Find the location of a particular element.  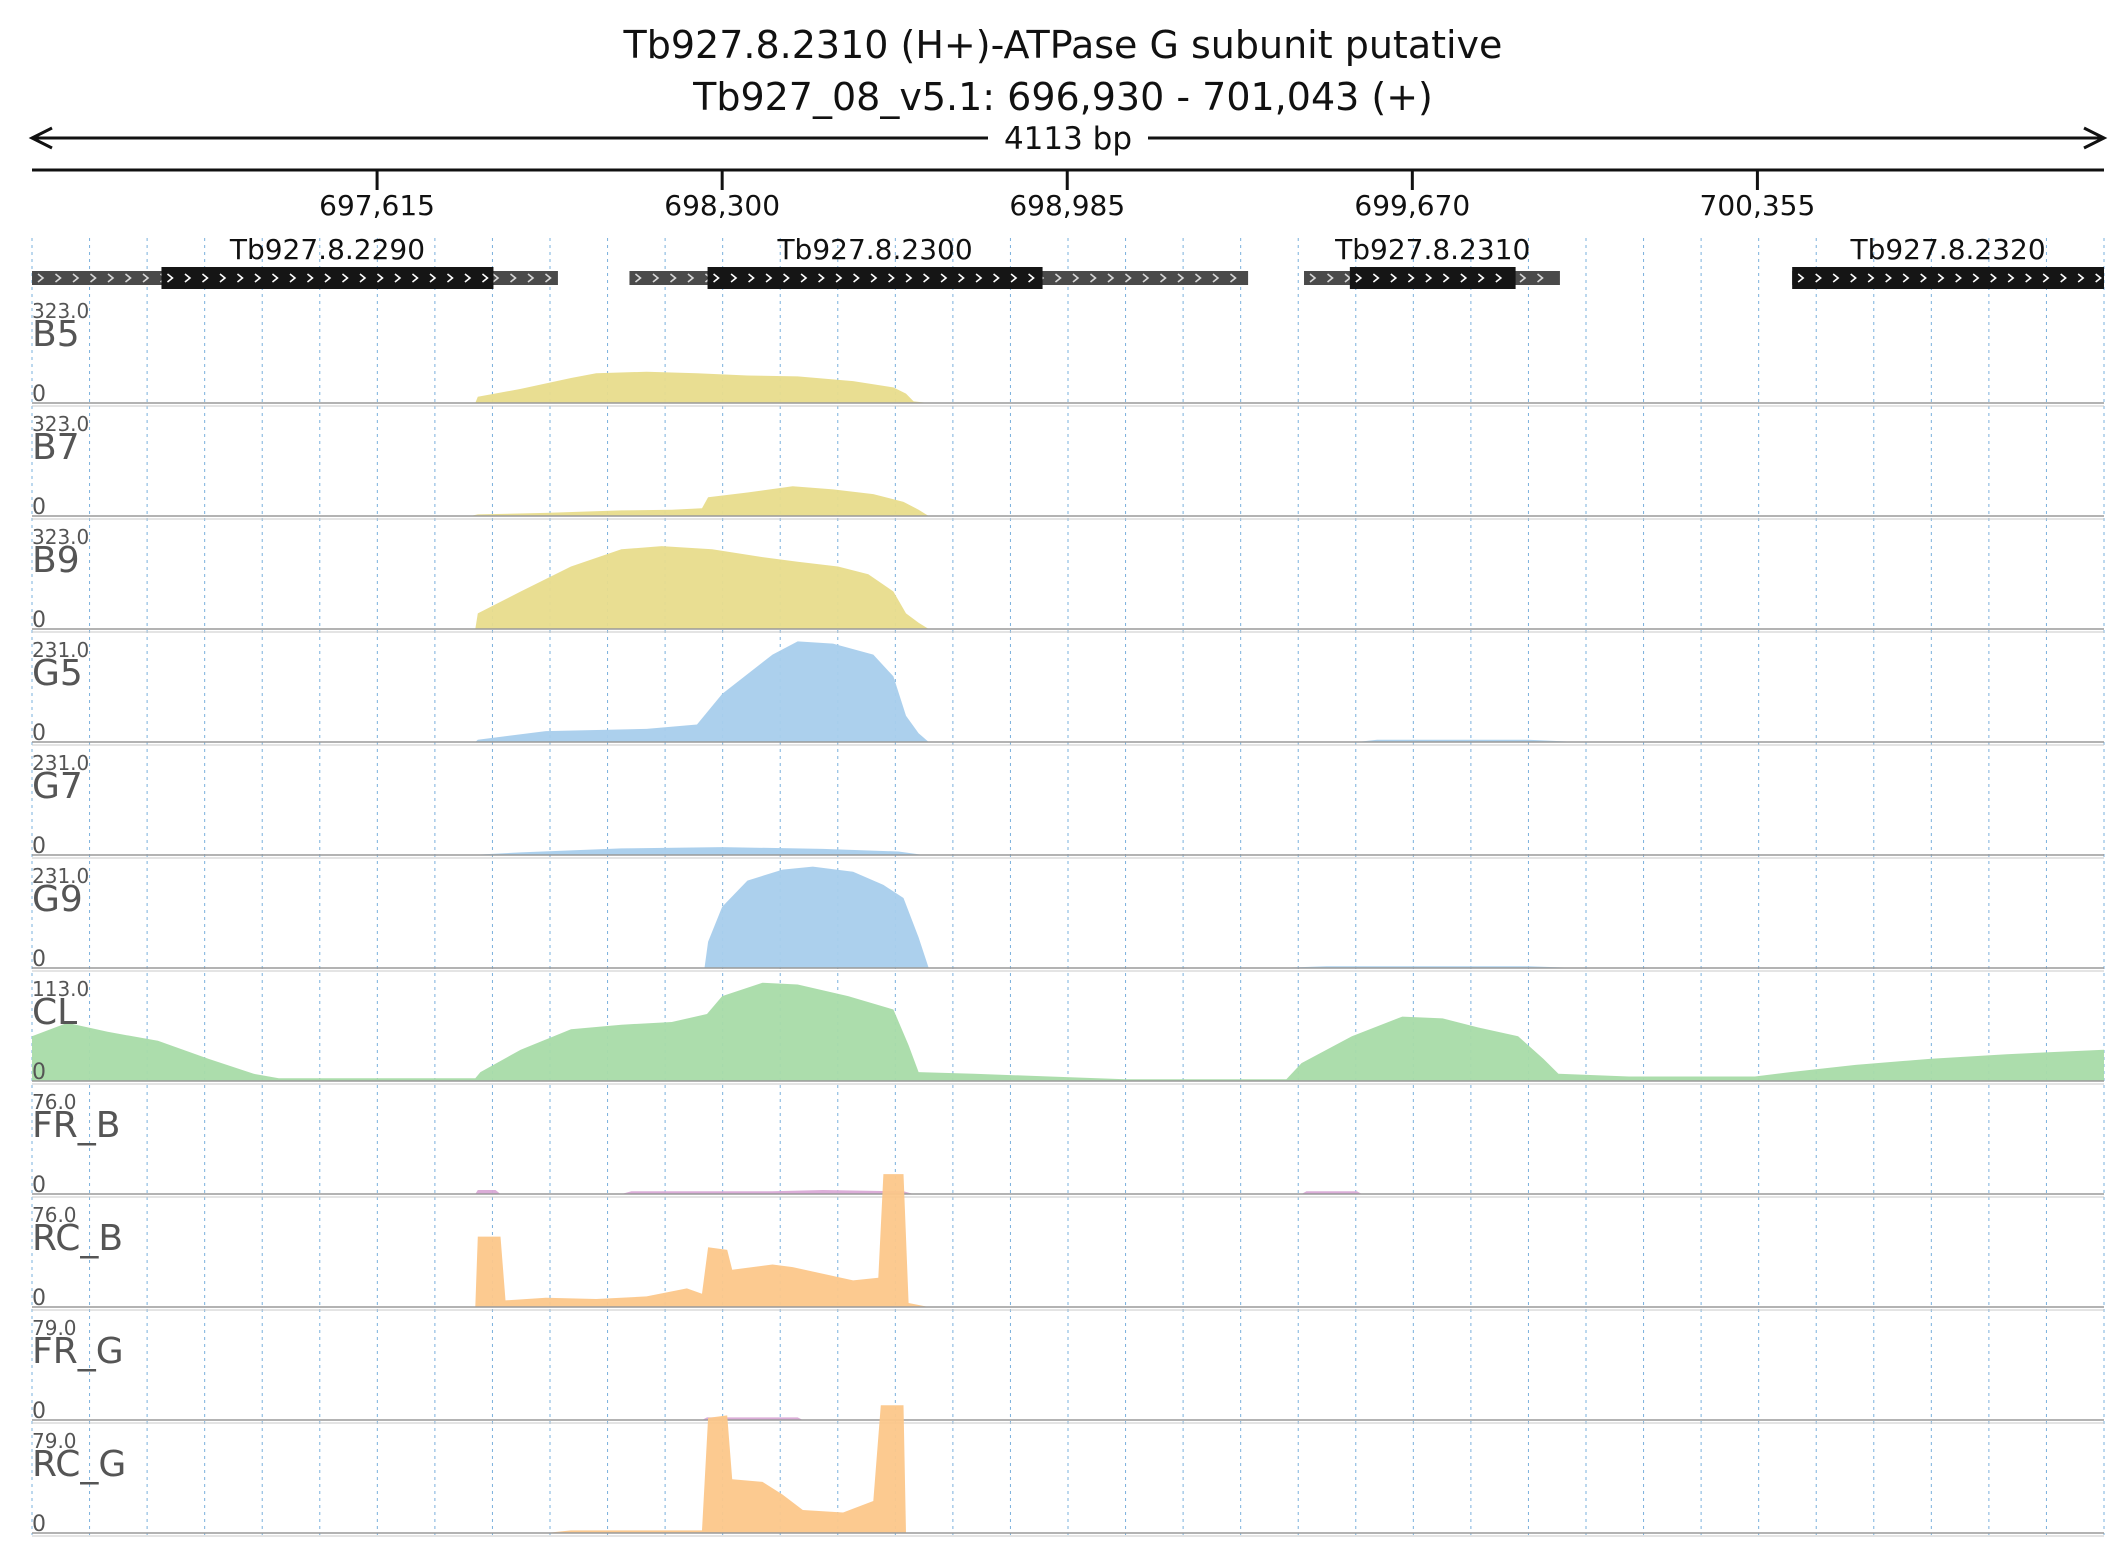

track-name: FR_B is located at coordinates (76, 1125).